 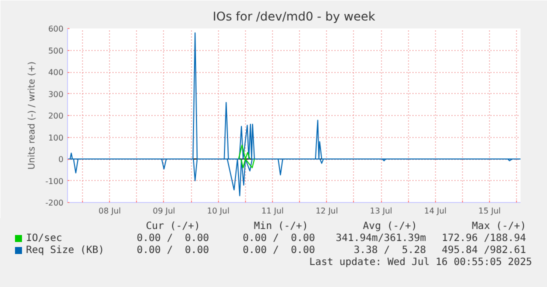 I want to click on y-tick-label: 200, so click(x=56, y=116).